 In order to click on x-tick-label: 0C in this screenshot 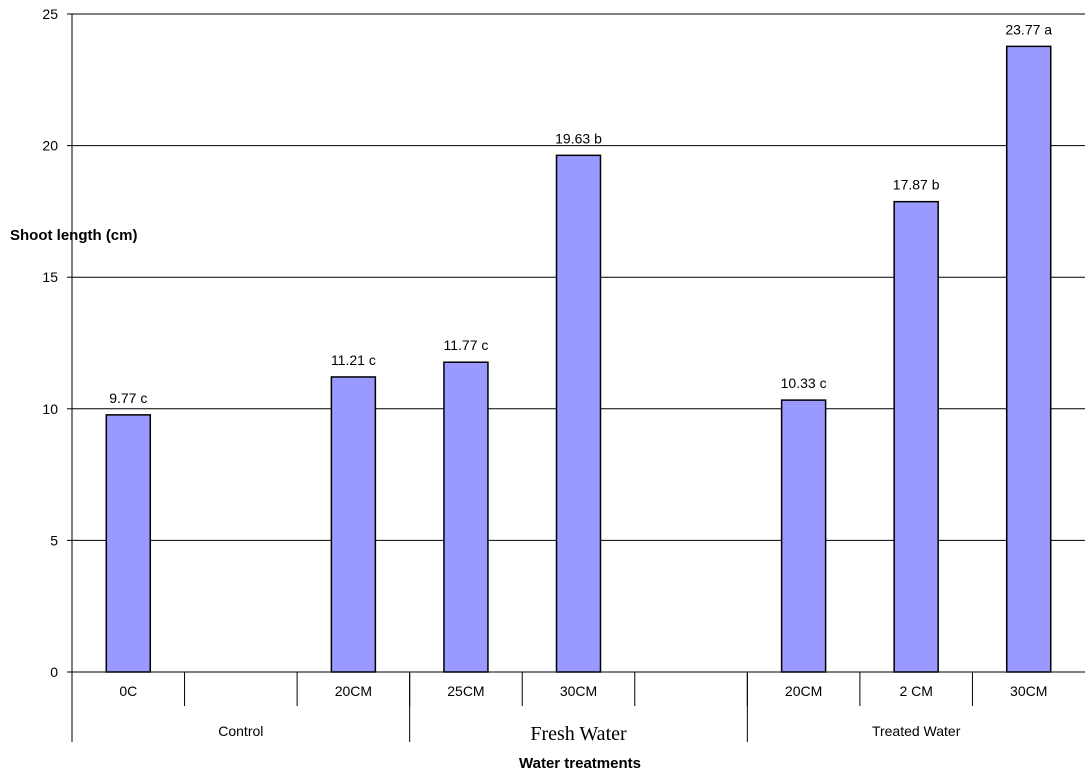, I will do `click(128, 691)`.